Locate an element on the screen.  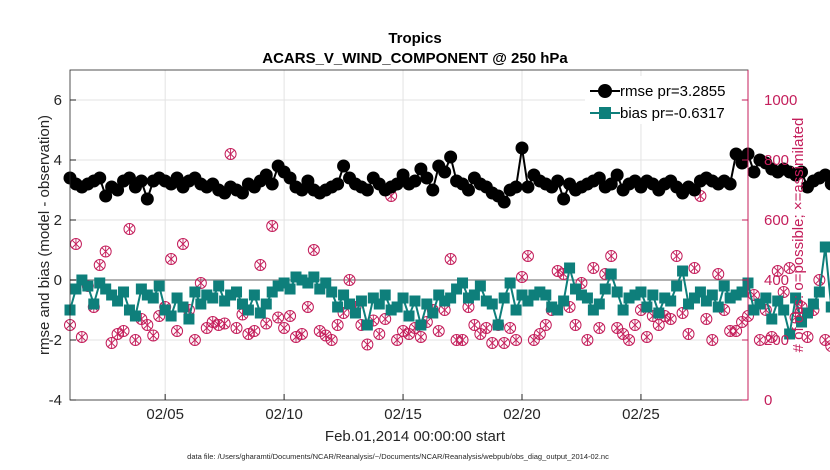
x-axis: 02/05 02/10 02/15 02/20 02/25 is located at coordinates (403, 408).